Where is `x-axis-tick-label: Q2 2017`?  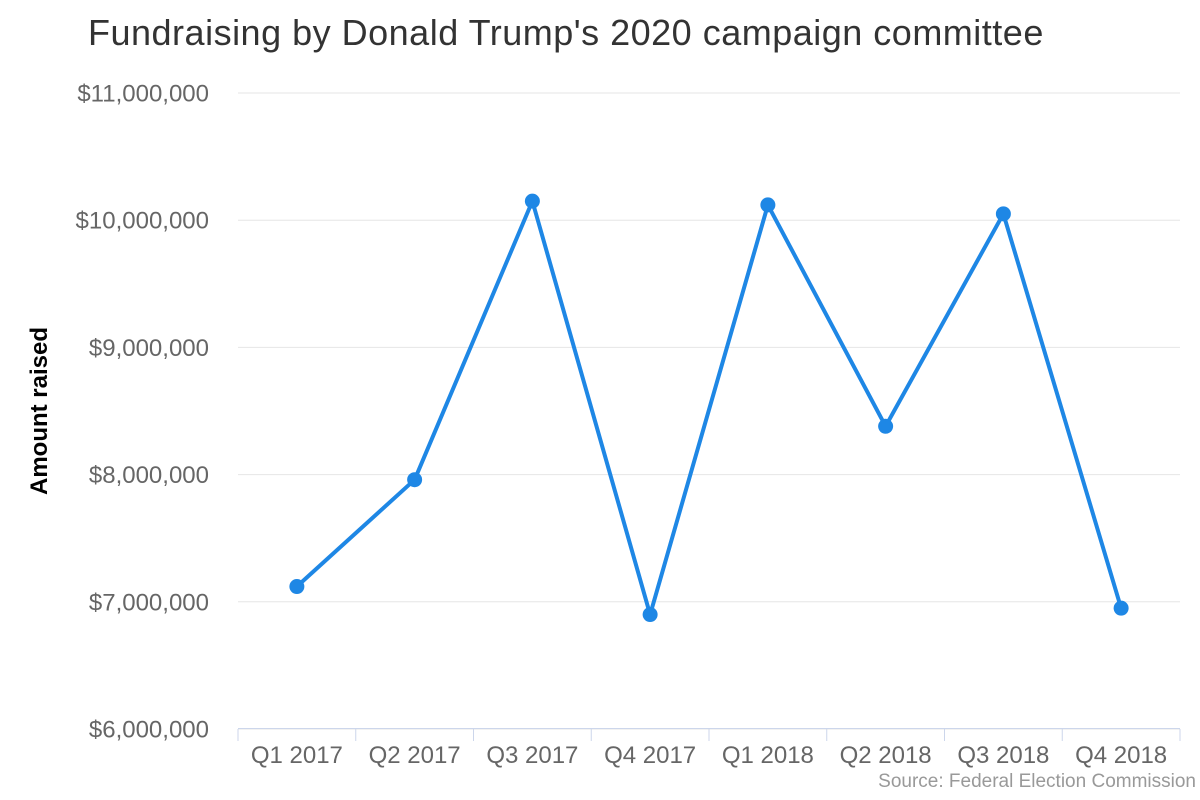
x-axis-tick-label: Q2 2017 is located at coordinates (415, 755).